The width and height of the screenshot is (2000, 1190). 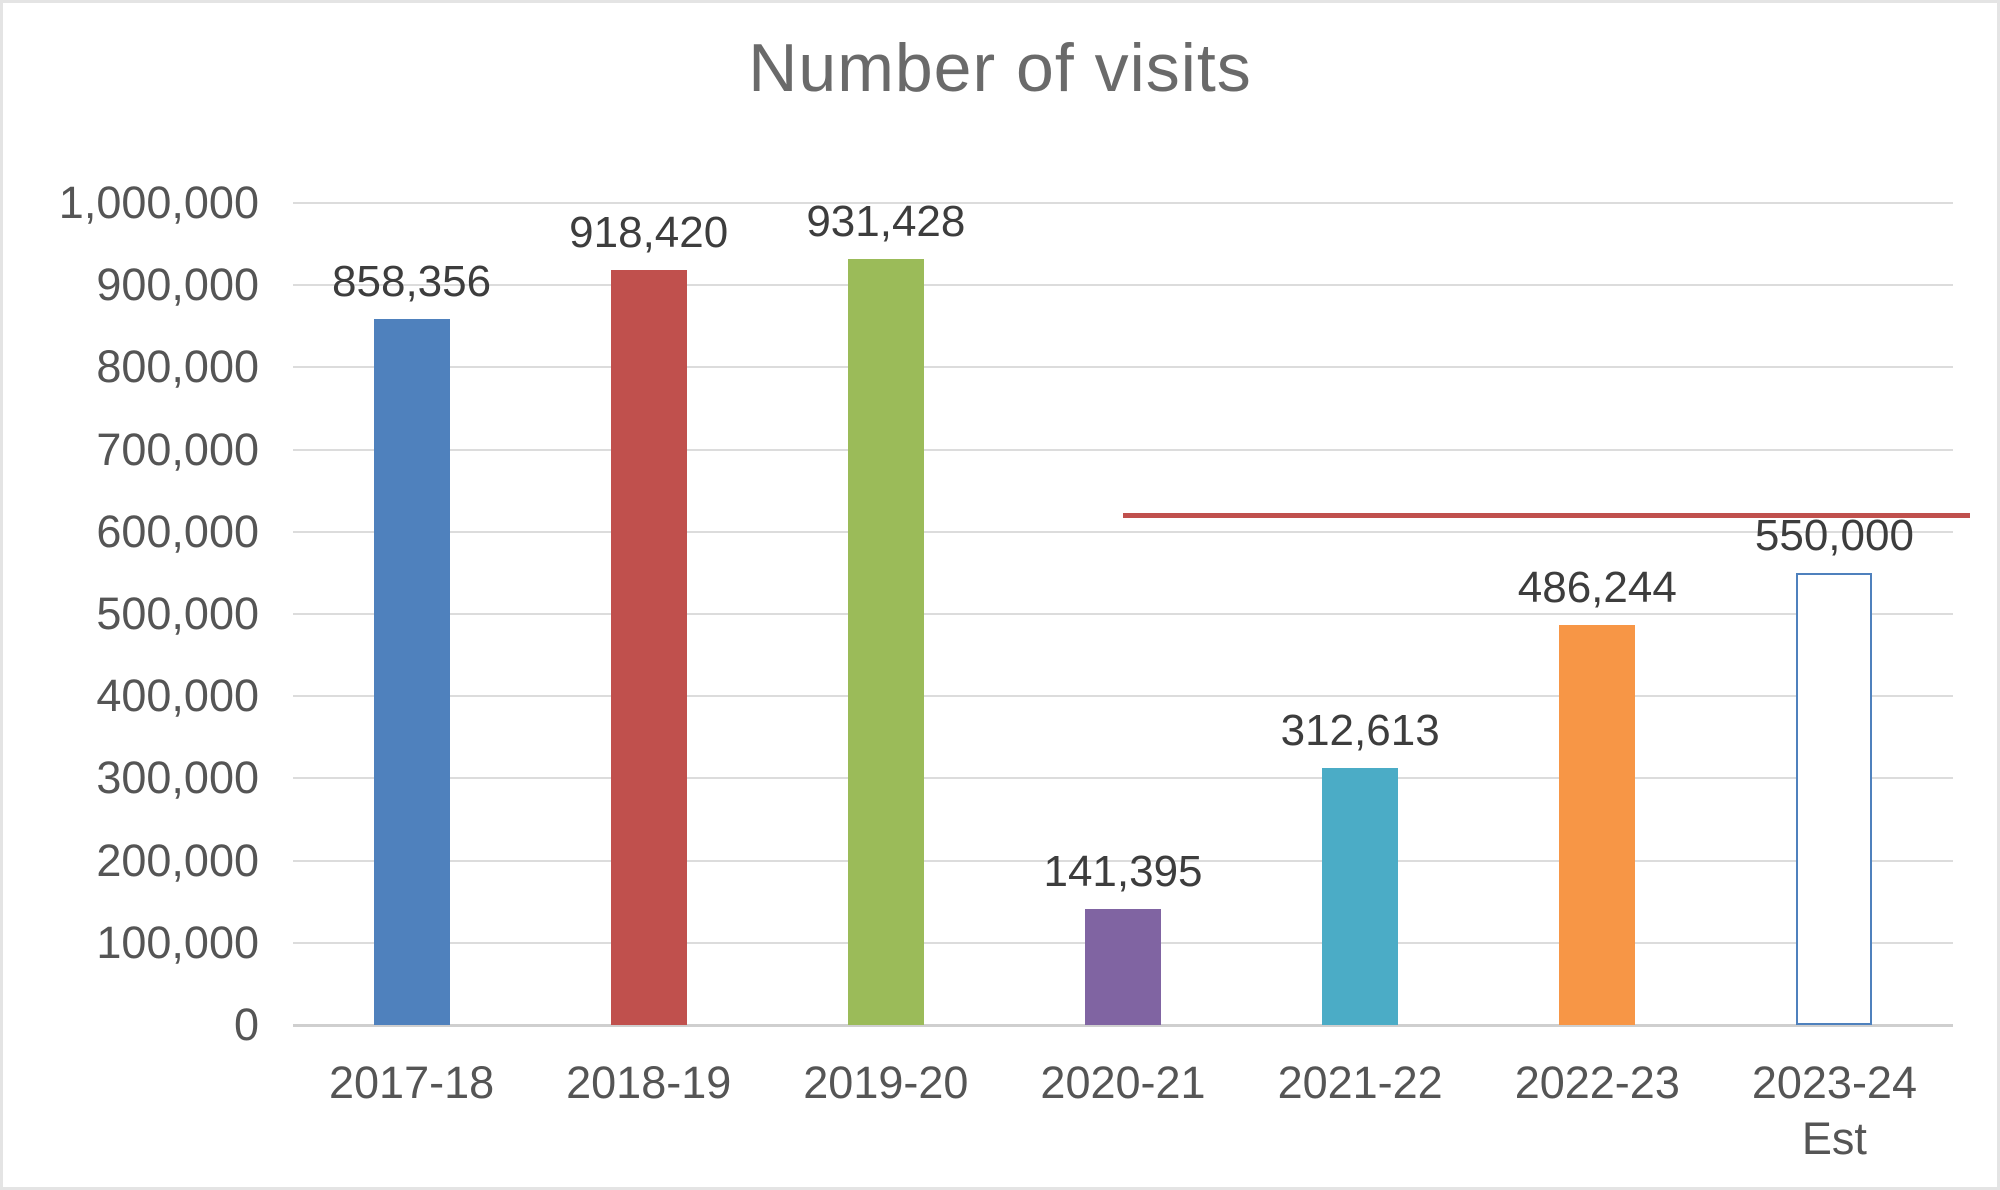 What do you see at coordinates (1000, 68) in the screenshot?
I see `chart-title: Number of visits` at bounding box center [1000, 68].